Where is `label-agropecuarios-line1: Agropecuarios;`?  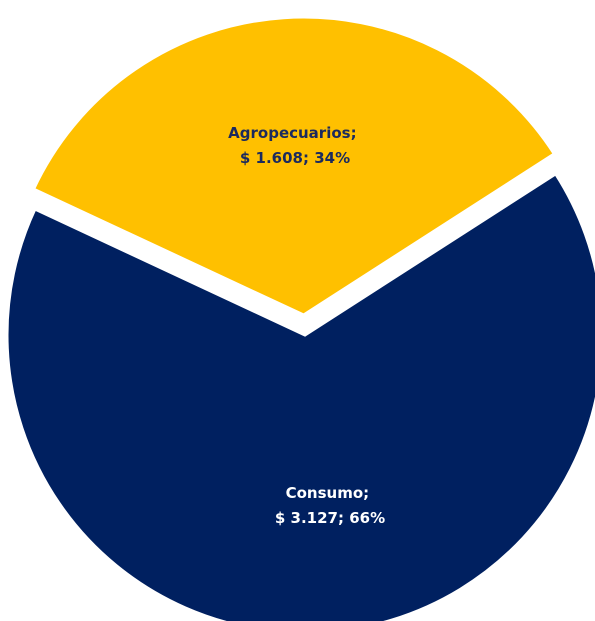 label-agropecuarios-line1: Agropecuarios; is located at coordinates (292, 133).